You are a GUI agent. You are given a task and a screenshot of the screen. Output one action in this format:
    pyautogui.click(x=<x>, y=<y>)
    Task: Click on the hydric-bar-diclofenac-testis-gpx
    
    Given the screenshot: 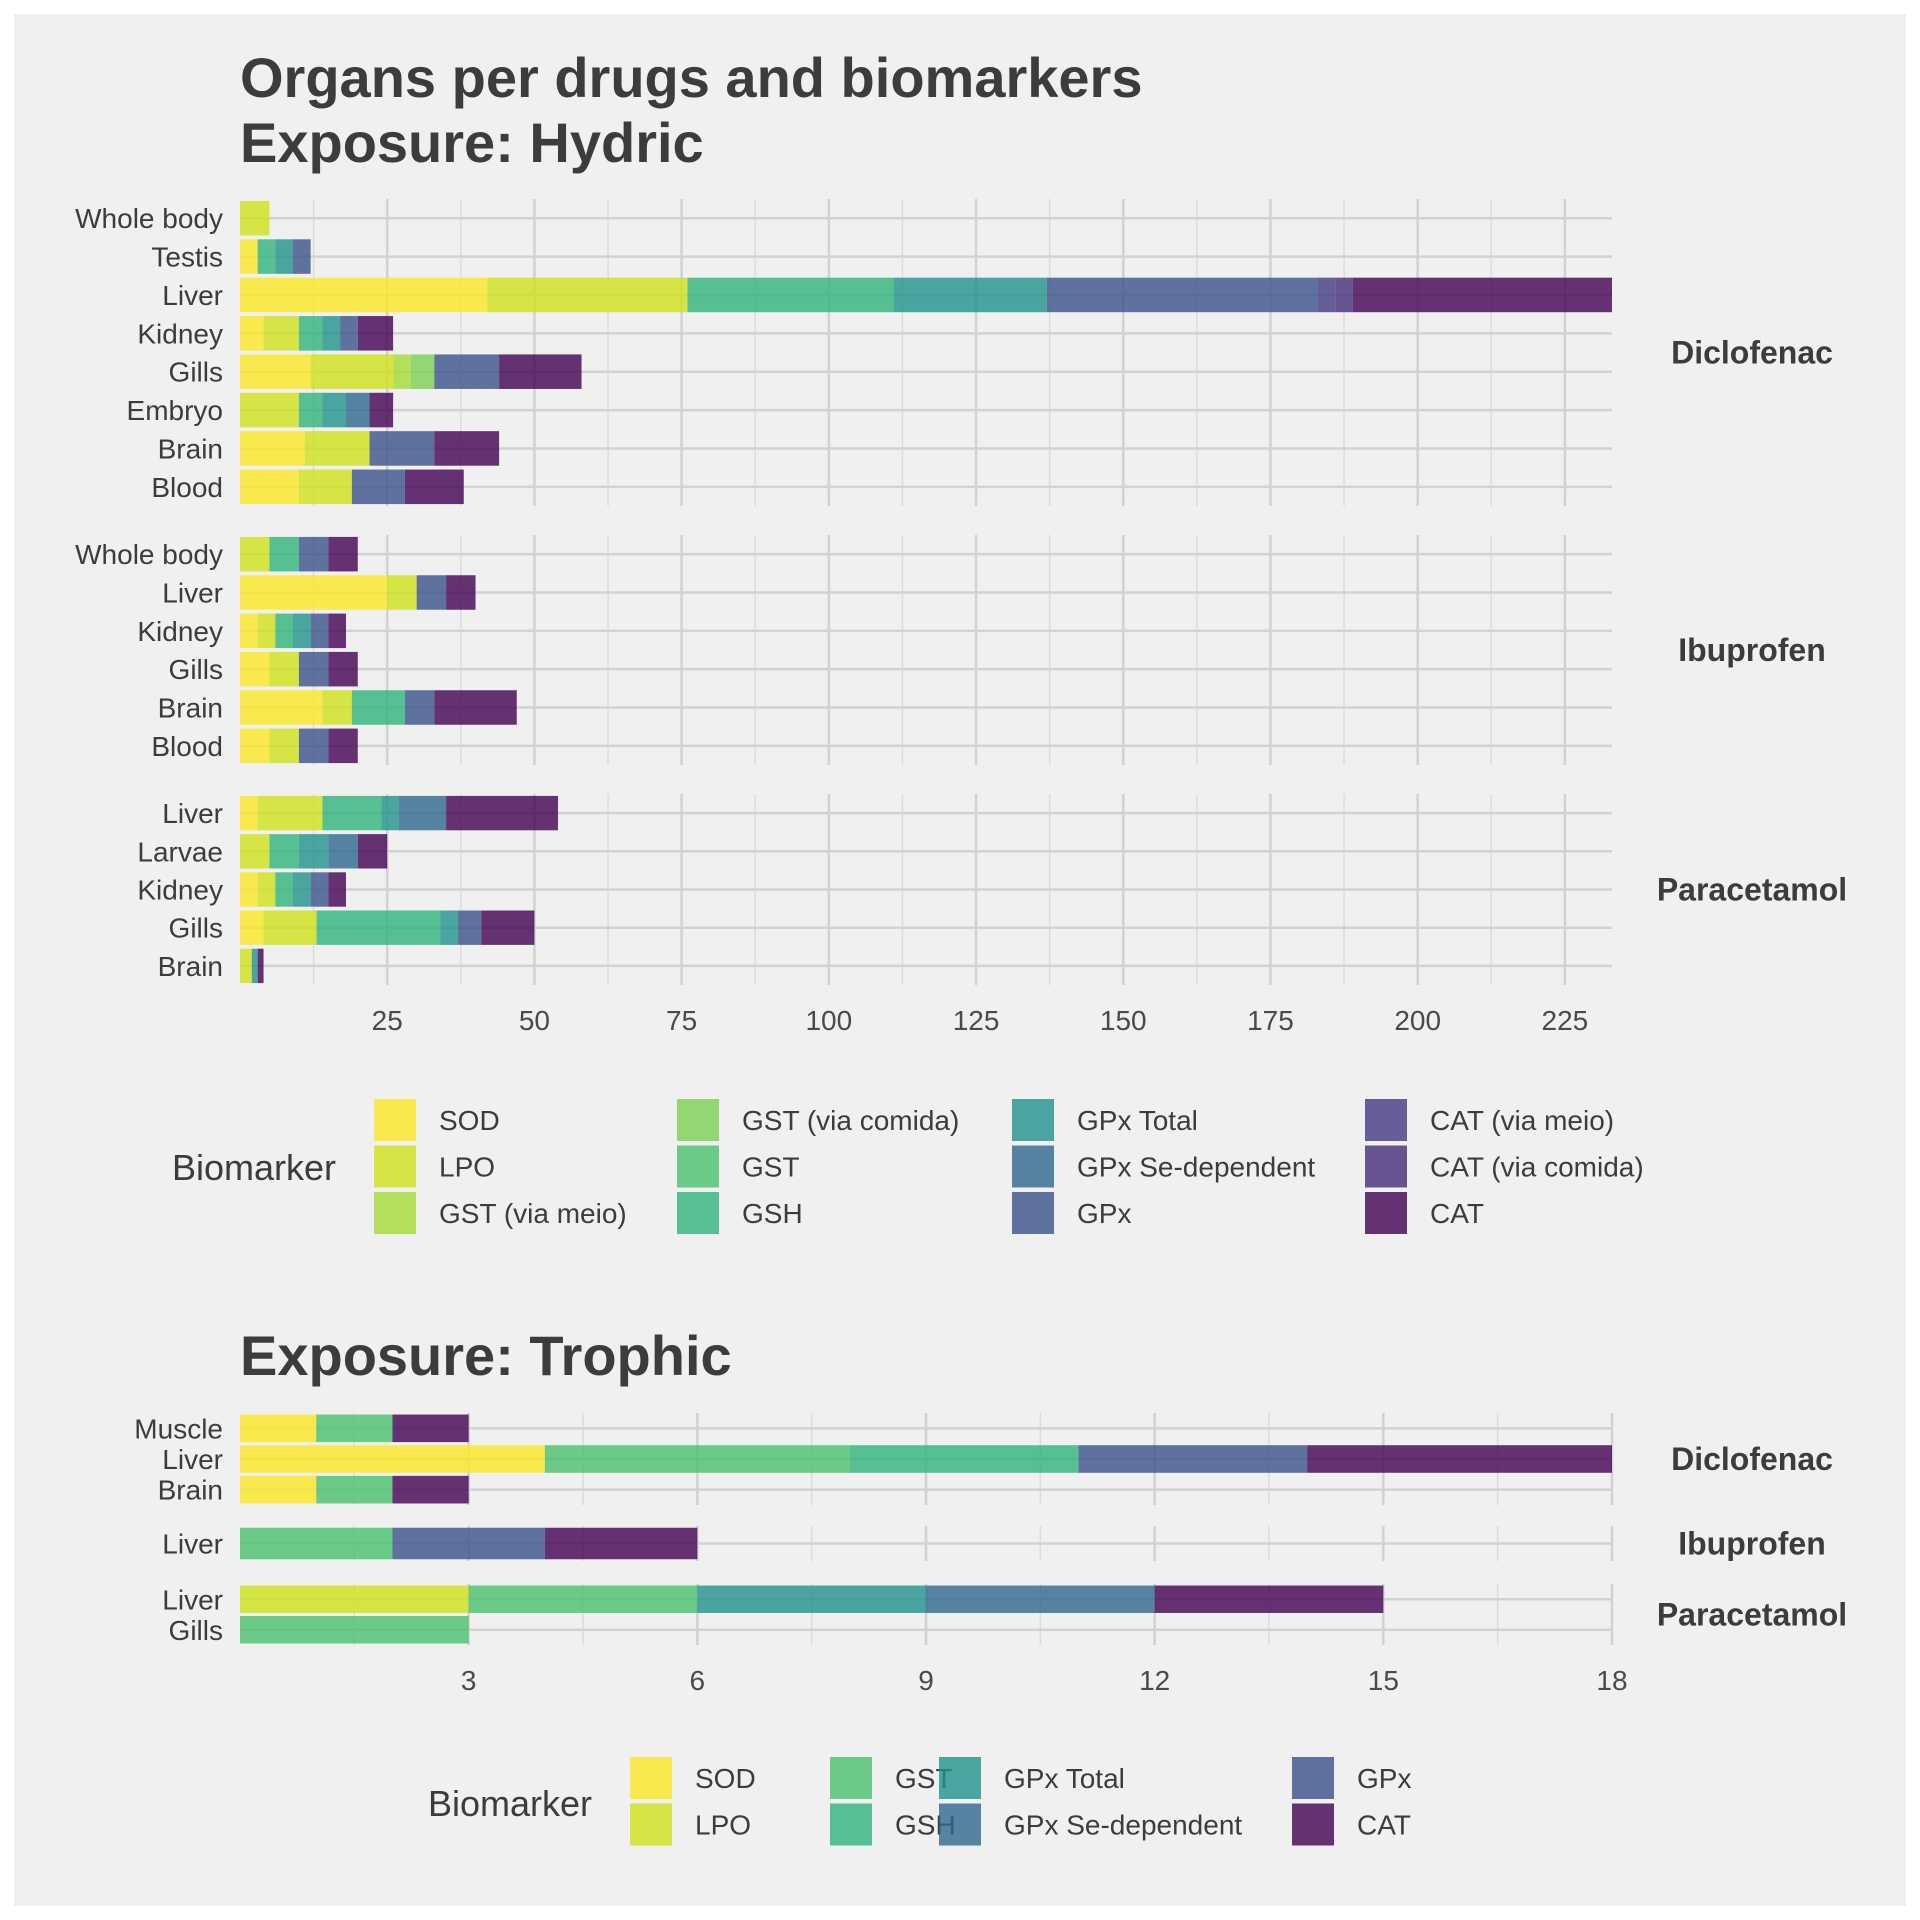 What is the action you would take?
    pyautogui.click(x=301, y=256)
    